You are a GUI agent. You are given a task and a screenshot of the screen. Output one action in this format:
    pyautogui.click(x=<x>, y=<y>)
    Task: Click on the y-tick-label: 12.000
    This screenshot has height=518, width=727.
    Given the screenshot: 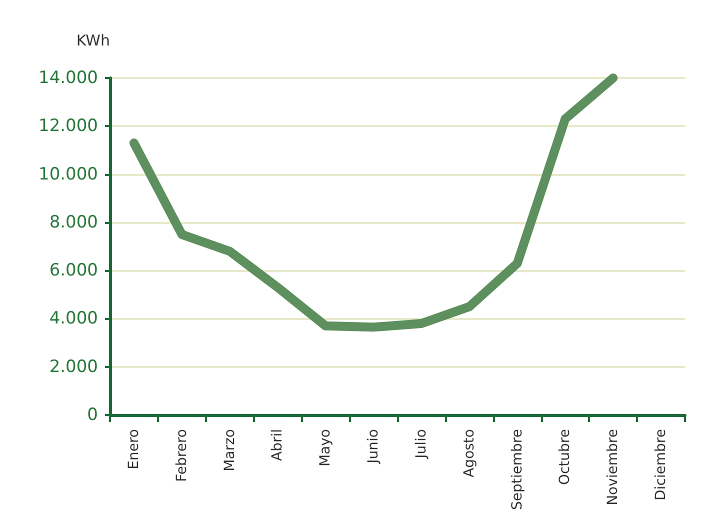 What is the action you would take?
    pyautogui.click(x=68, y=126)
    